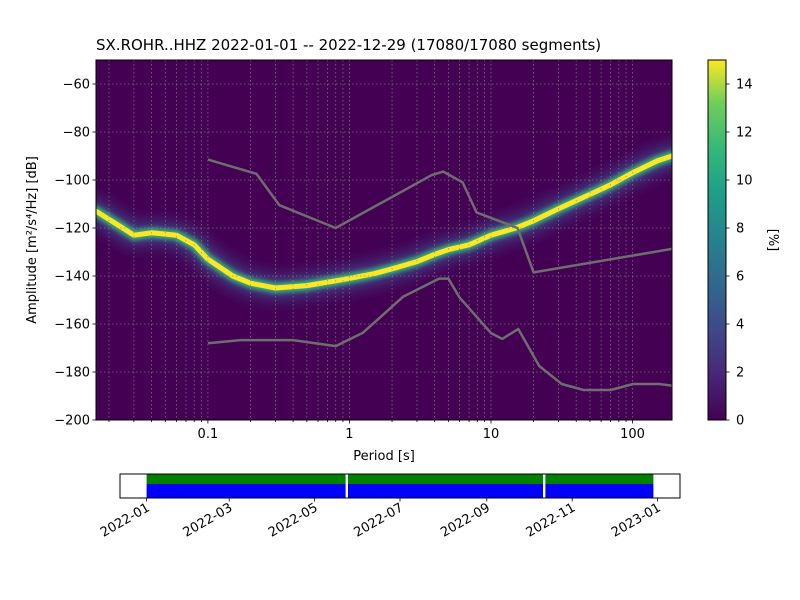 This screenshot has width=800, height=600. I want to click on y-axis-label: Amplitude [m²/s⁴/Hz] [dB], so click(32, 240).